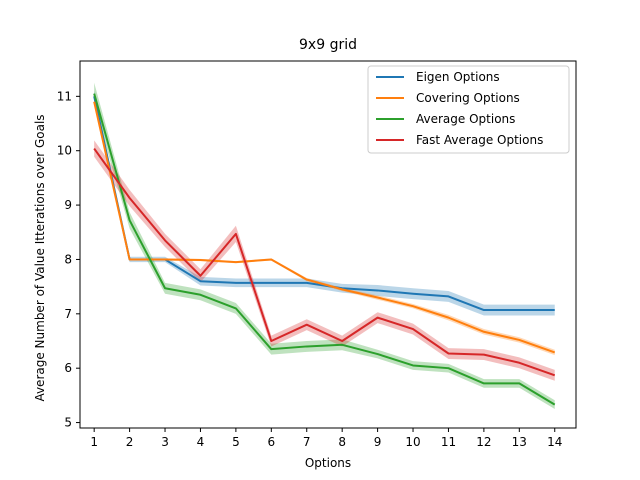 The width and height of the screenshot is (640, 480). I want to click on x-axis-label: Options, so click(328, 463).